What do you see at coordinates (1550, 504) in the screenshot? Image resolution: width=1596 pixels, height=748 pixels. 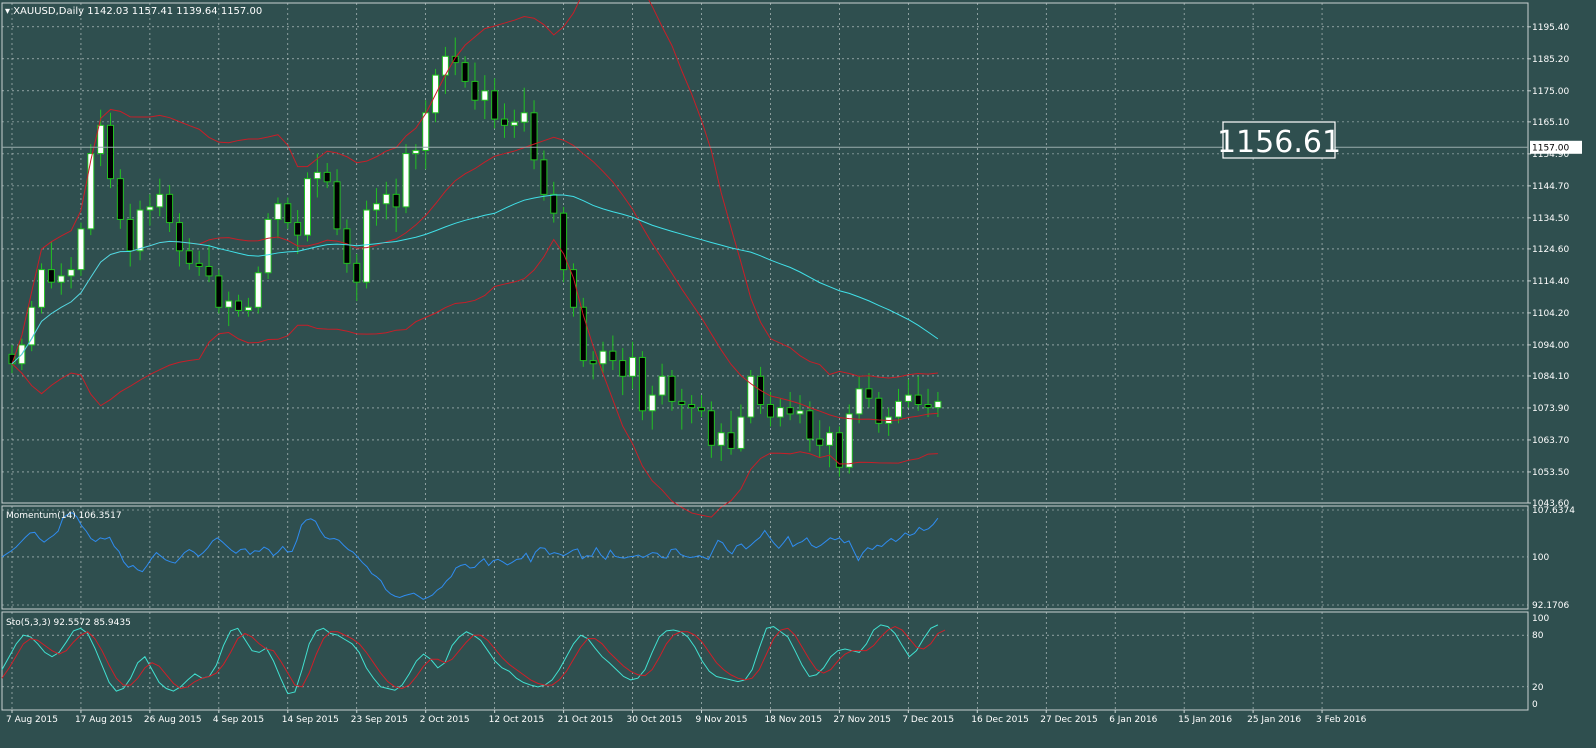 I see `price-tick-label: 1043.60` at bounding box center [1550, 504].